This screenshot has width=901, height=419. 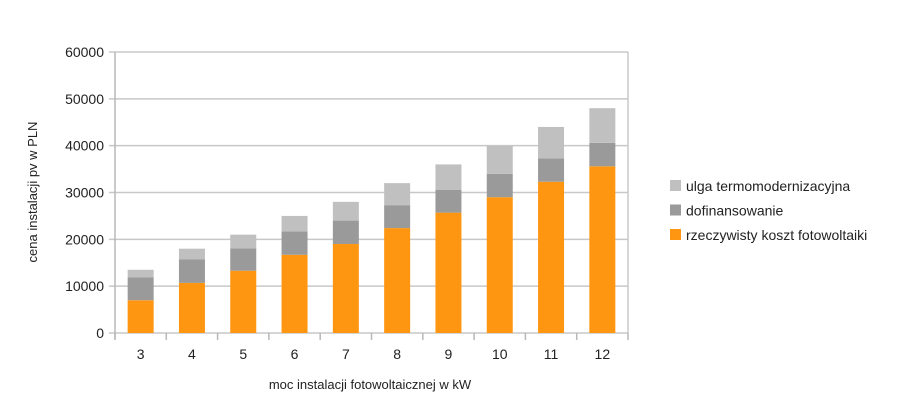 What do you see at coordinates (84, 99) in the screenshot?
I see `y-tick-label: 50000` at bounding box center [84, 99].